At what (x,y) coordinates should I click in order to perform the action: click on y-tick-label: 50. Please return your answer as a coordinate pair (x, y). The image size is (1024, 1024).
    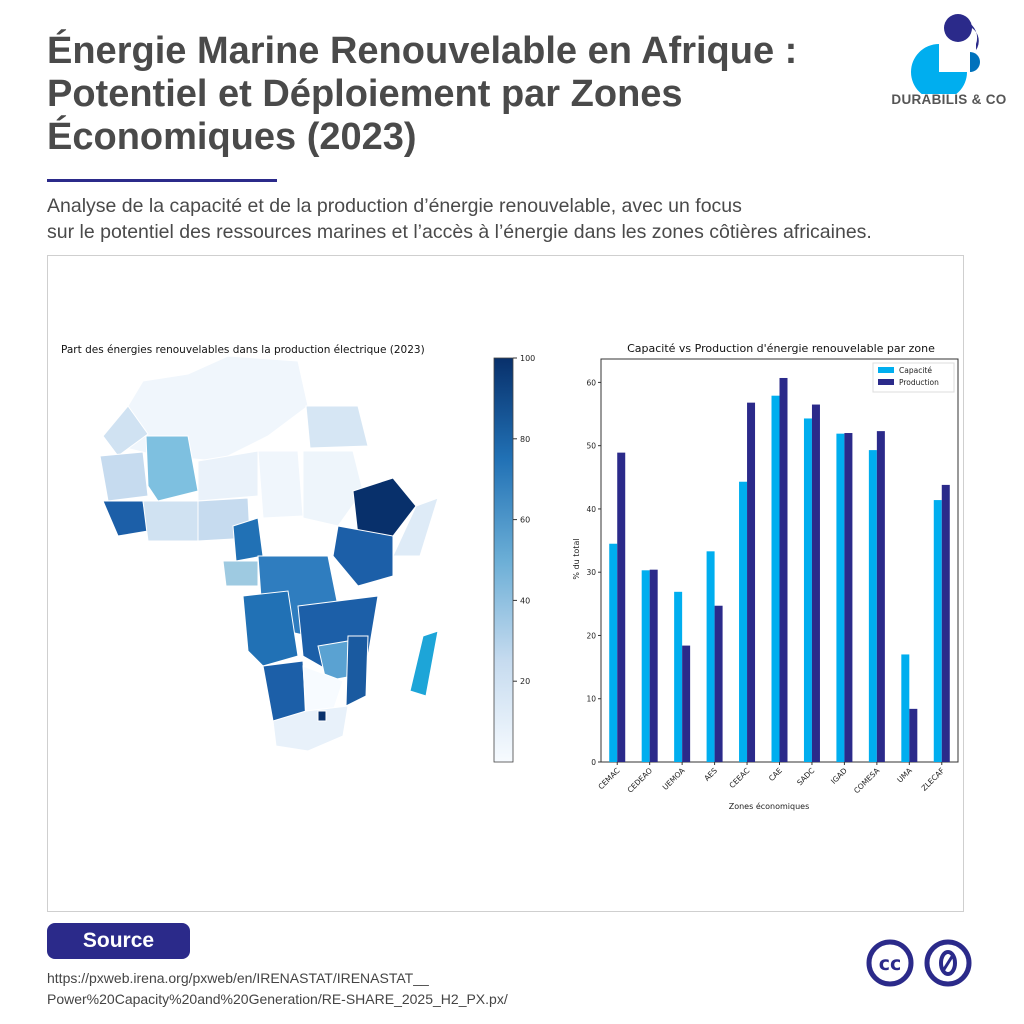
    Looking at the image, I should click on (591, 446).